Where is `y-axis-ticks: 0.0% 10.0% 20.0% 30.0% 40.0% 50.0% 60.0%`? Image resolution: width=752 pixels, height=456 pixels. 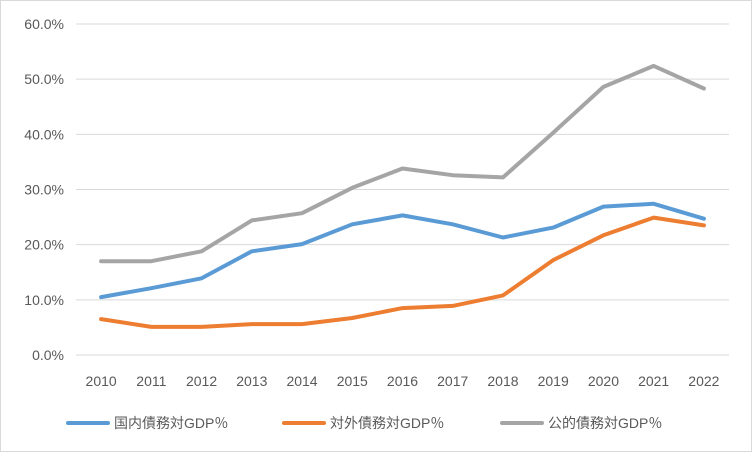 y-axis-ticks: 0.0% 10.0% 20.0% 30.0% 40.0% 50.0% 60.0% is located at coordinates (44, 189).